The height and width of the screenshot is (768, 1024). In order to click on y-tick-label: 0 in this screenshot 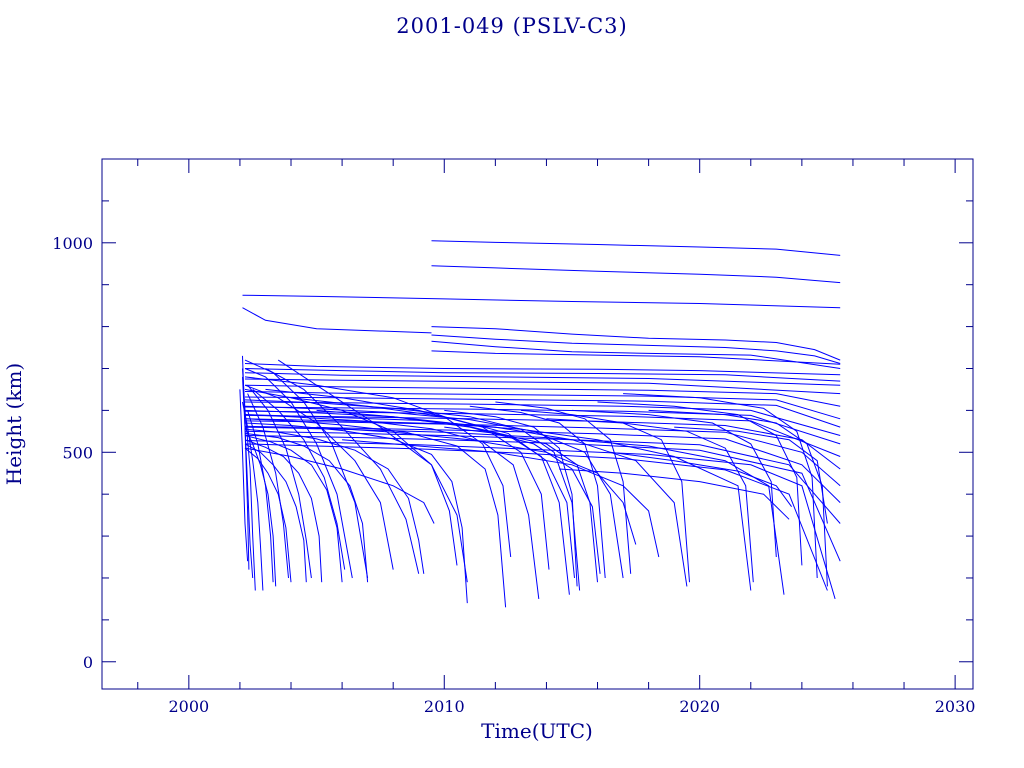, I will do `click(88, 662)`.